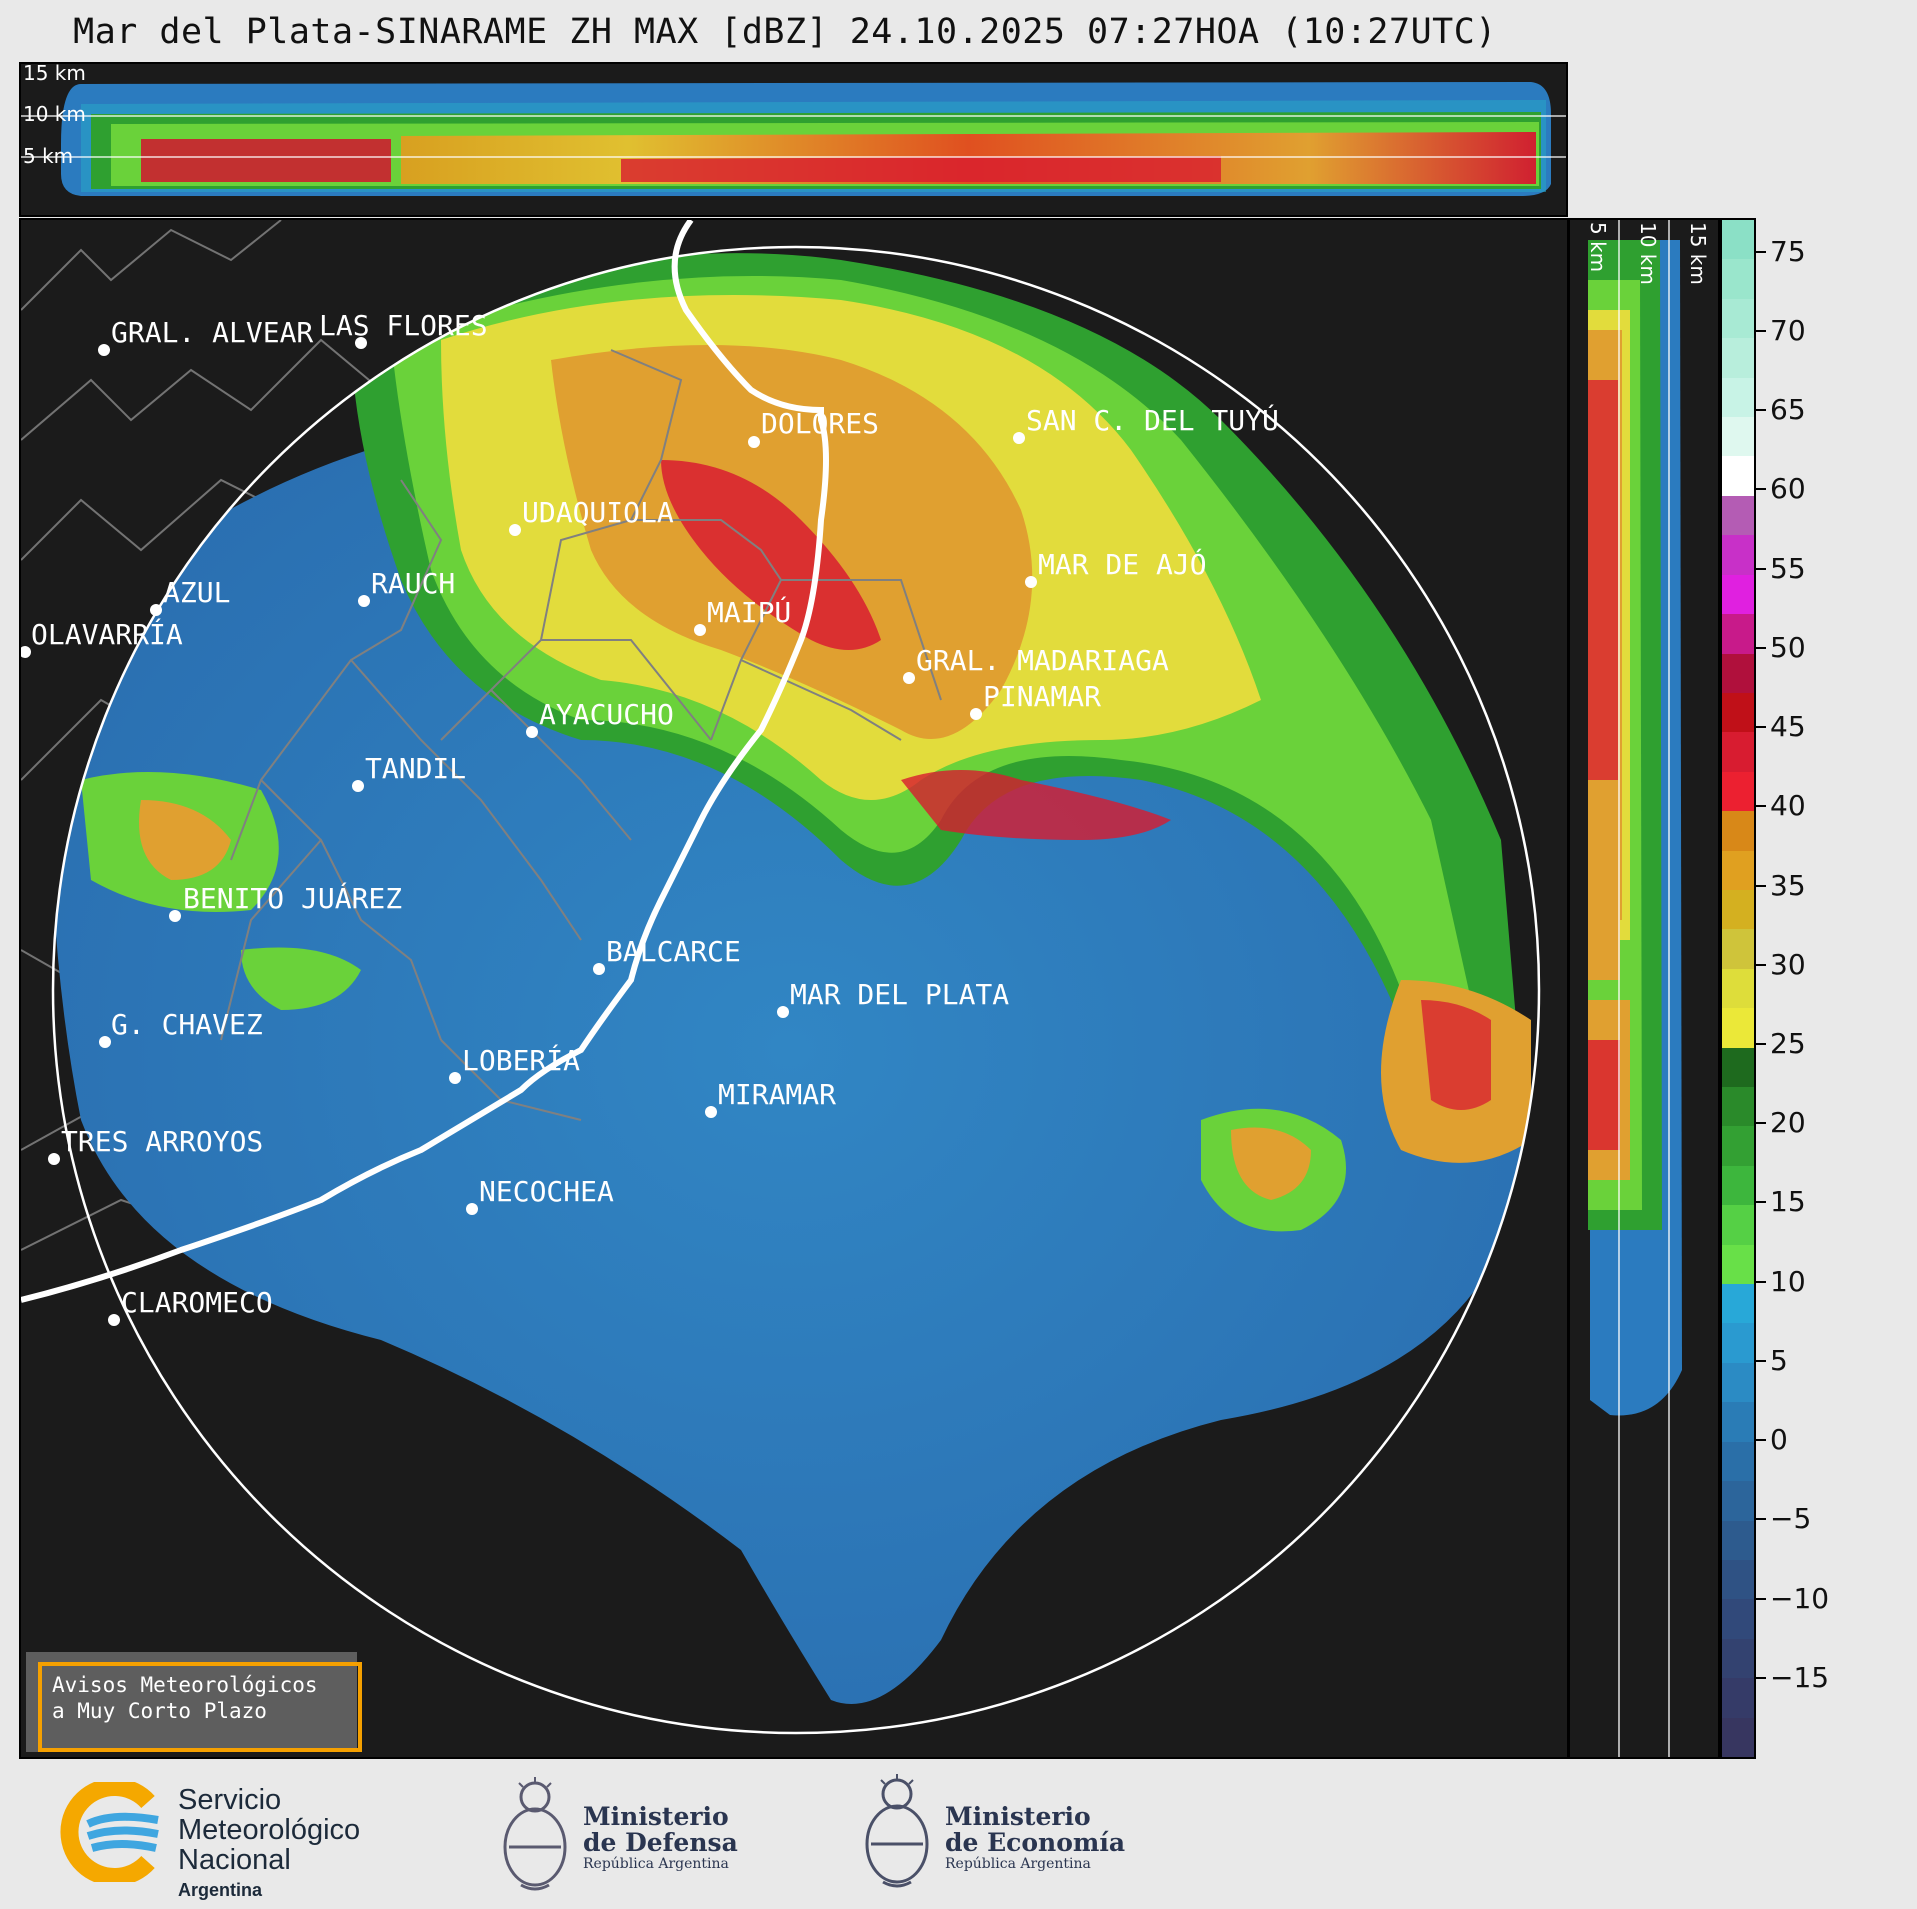 Image resolution: width=1917 pixels, height=1909 pixels. Describe the element at coordinates (897, 1831) in the screenshot. I see `economia-coat-of-arms-icon` at that location.